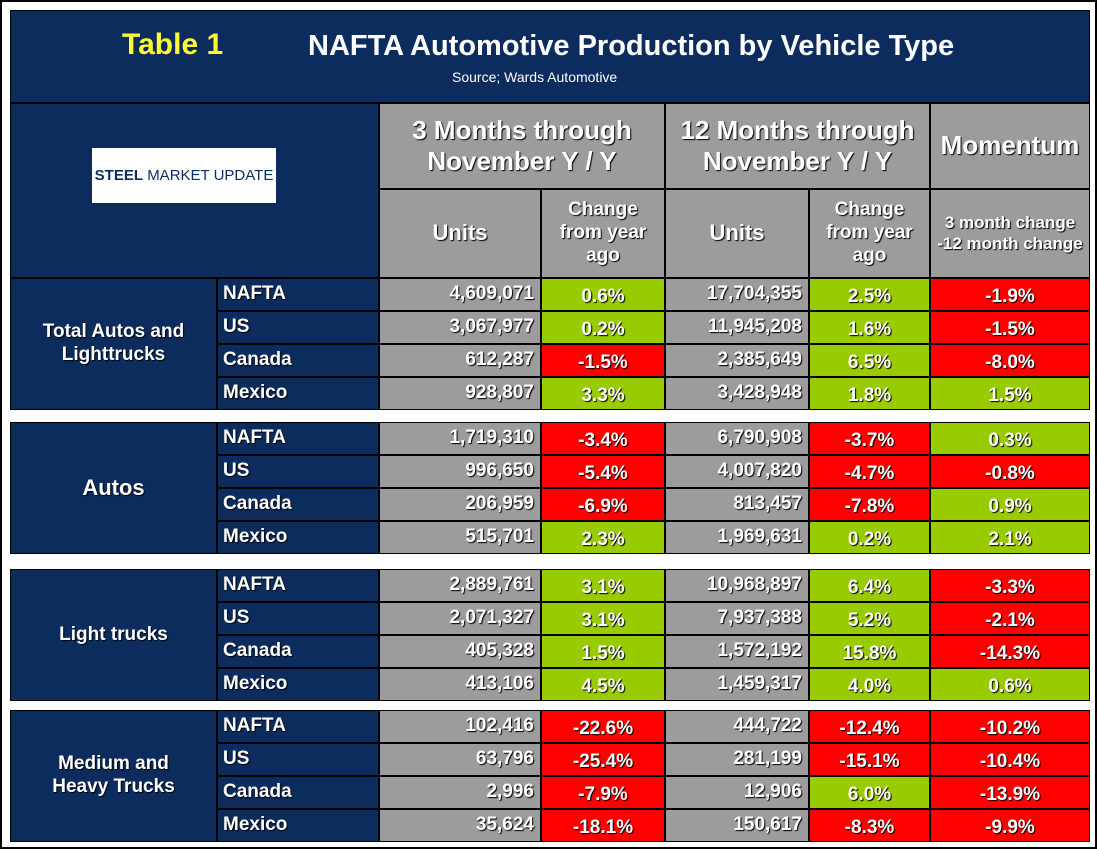 The width and height of the screenshot is (1097, 849). What do you see at coordinates (460, 327) in the screenshot?
I see `units-cell: 3,067,977` at bounding box center [460, 327].